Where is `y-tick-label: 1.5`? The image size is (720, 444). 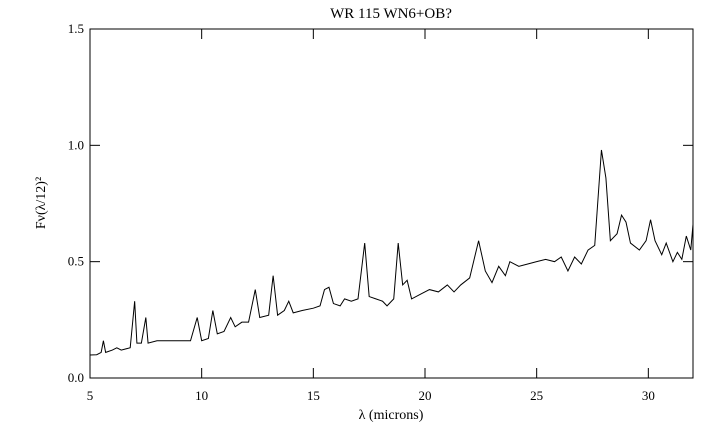 y-tick-label: 1.5 is located at coordinates (76, 28).